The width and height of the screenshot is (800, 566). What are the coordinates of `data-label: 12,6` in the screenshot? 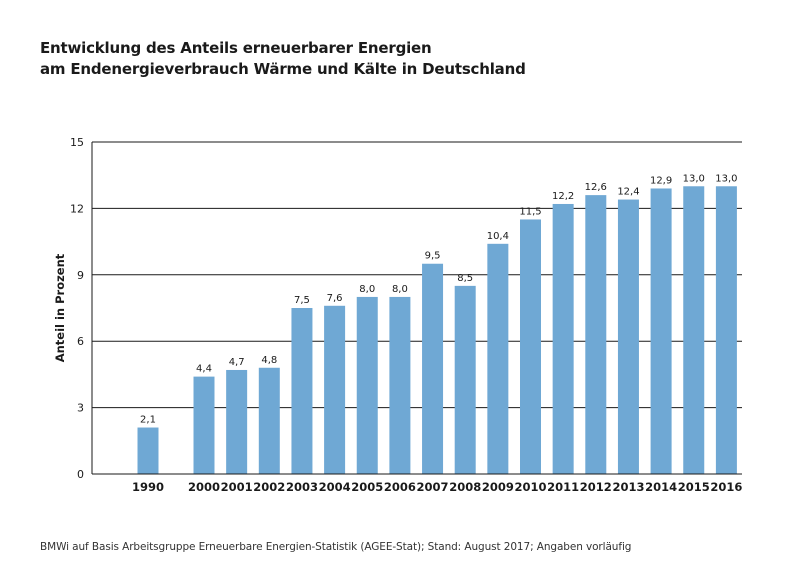 It's located at (596, 187).